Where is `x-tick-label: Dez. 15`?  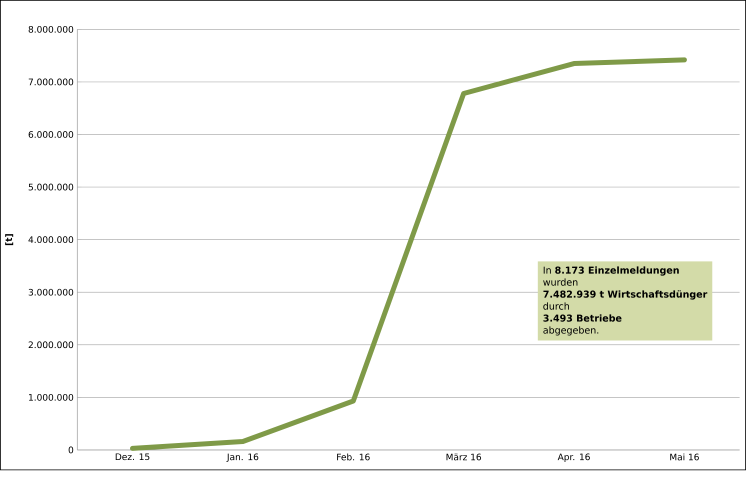 x-tick-label: Dez. 15 is located at coordinates (133, 457).